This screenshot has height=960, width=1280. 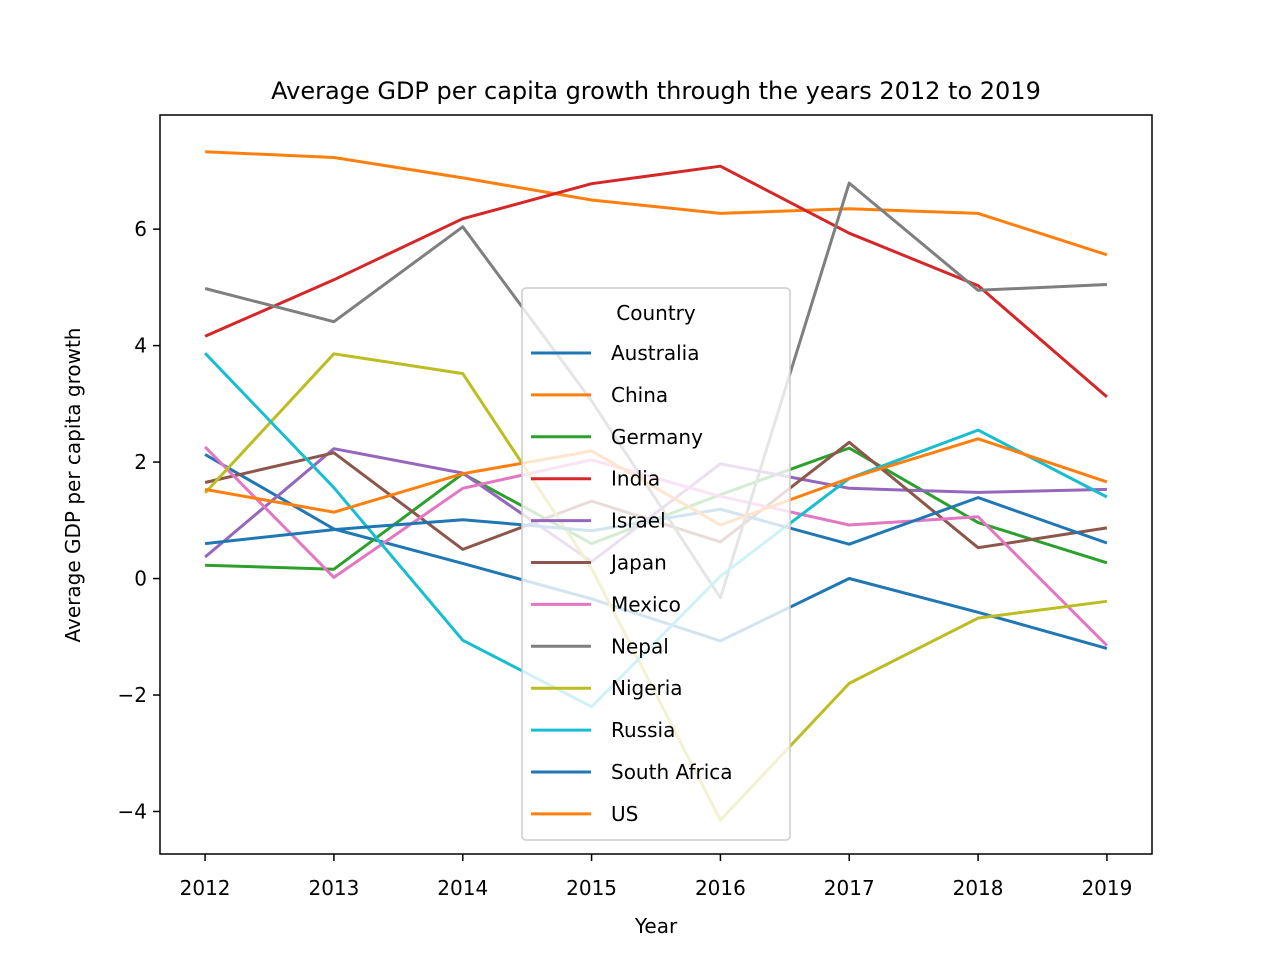 I want to click on legend-label-germany: Germany, so click(x=657, y=437).